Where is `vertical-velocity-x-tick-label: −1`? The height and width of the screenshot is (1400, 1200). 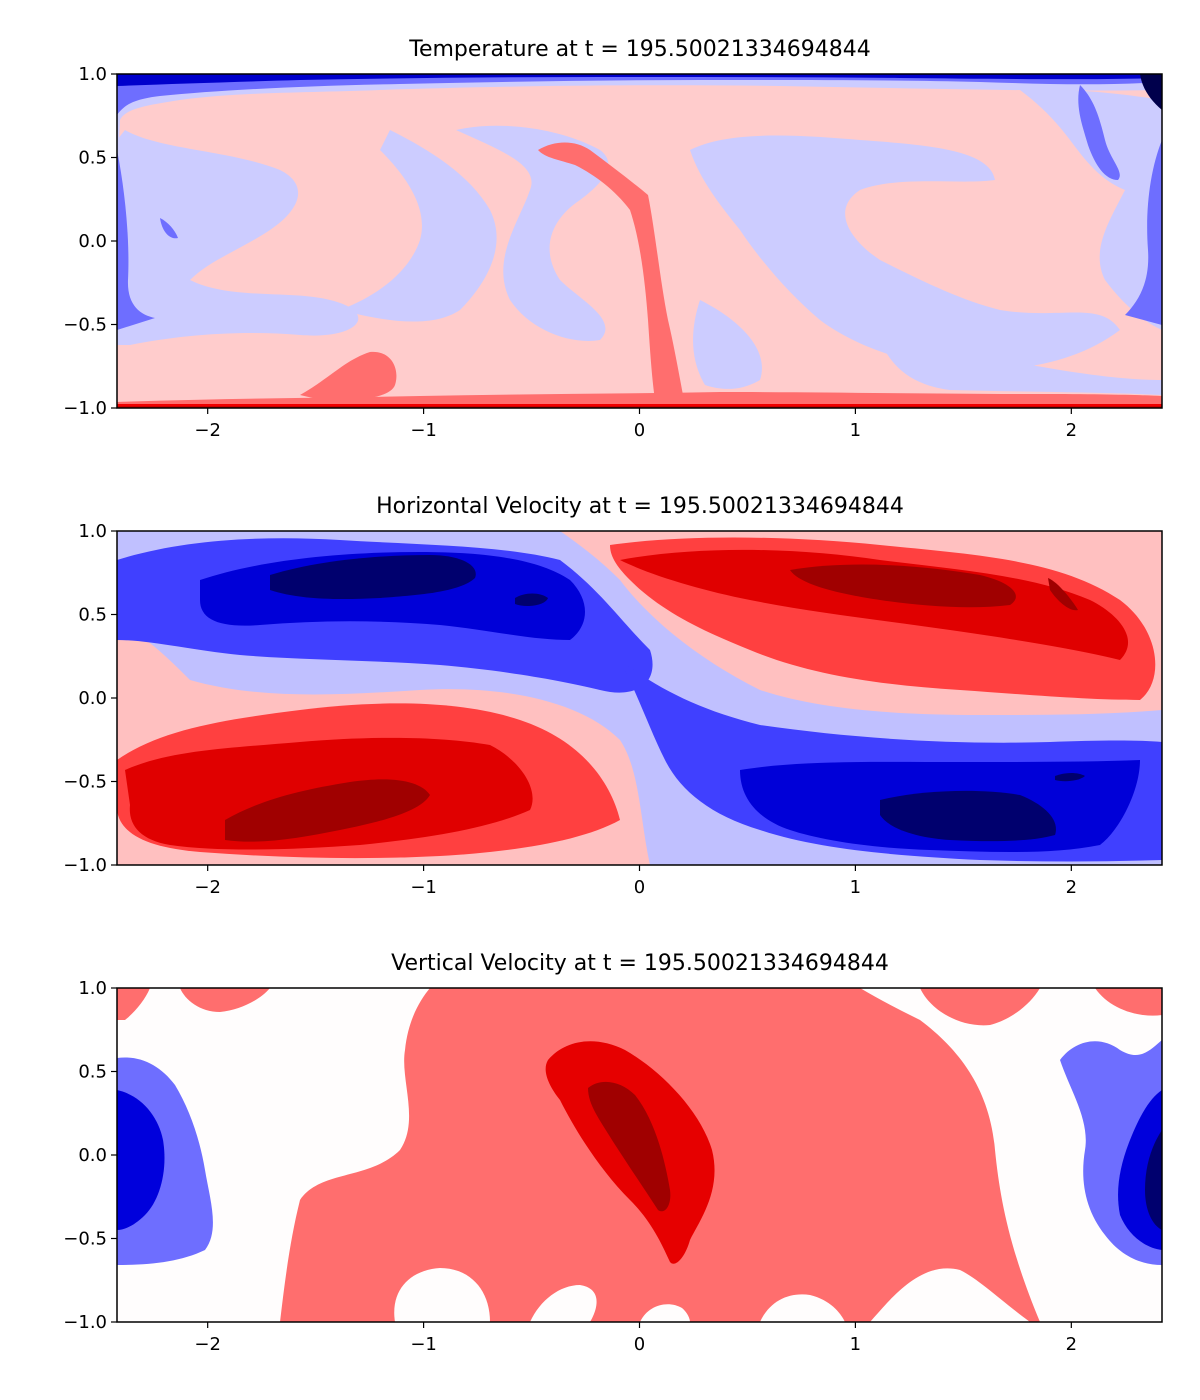 vertical-velocity-x-tick-label: −1 is located at coordinates (423, 1344).